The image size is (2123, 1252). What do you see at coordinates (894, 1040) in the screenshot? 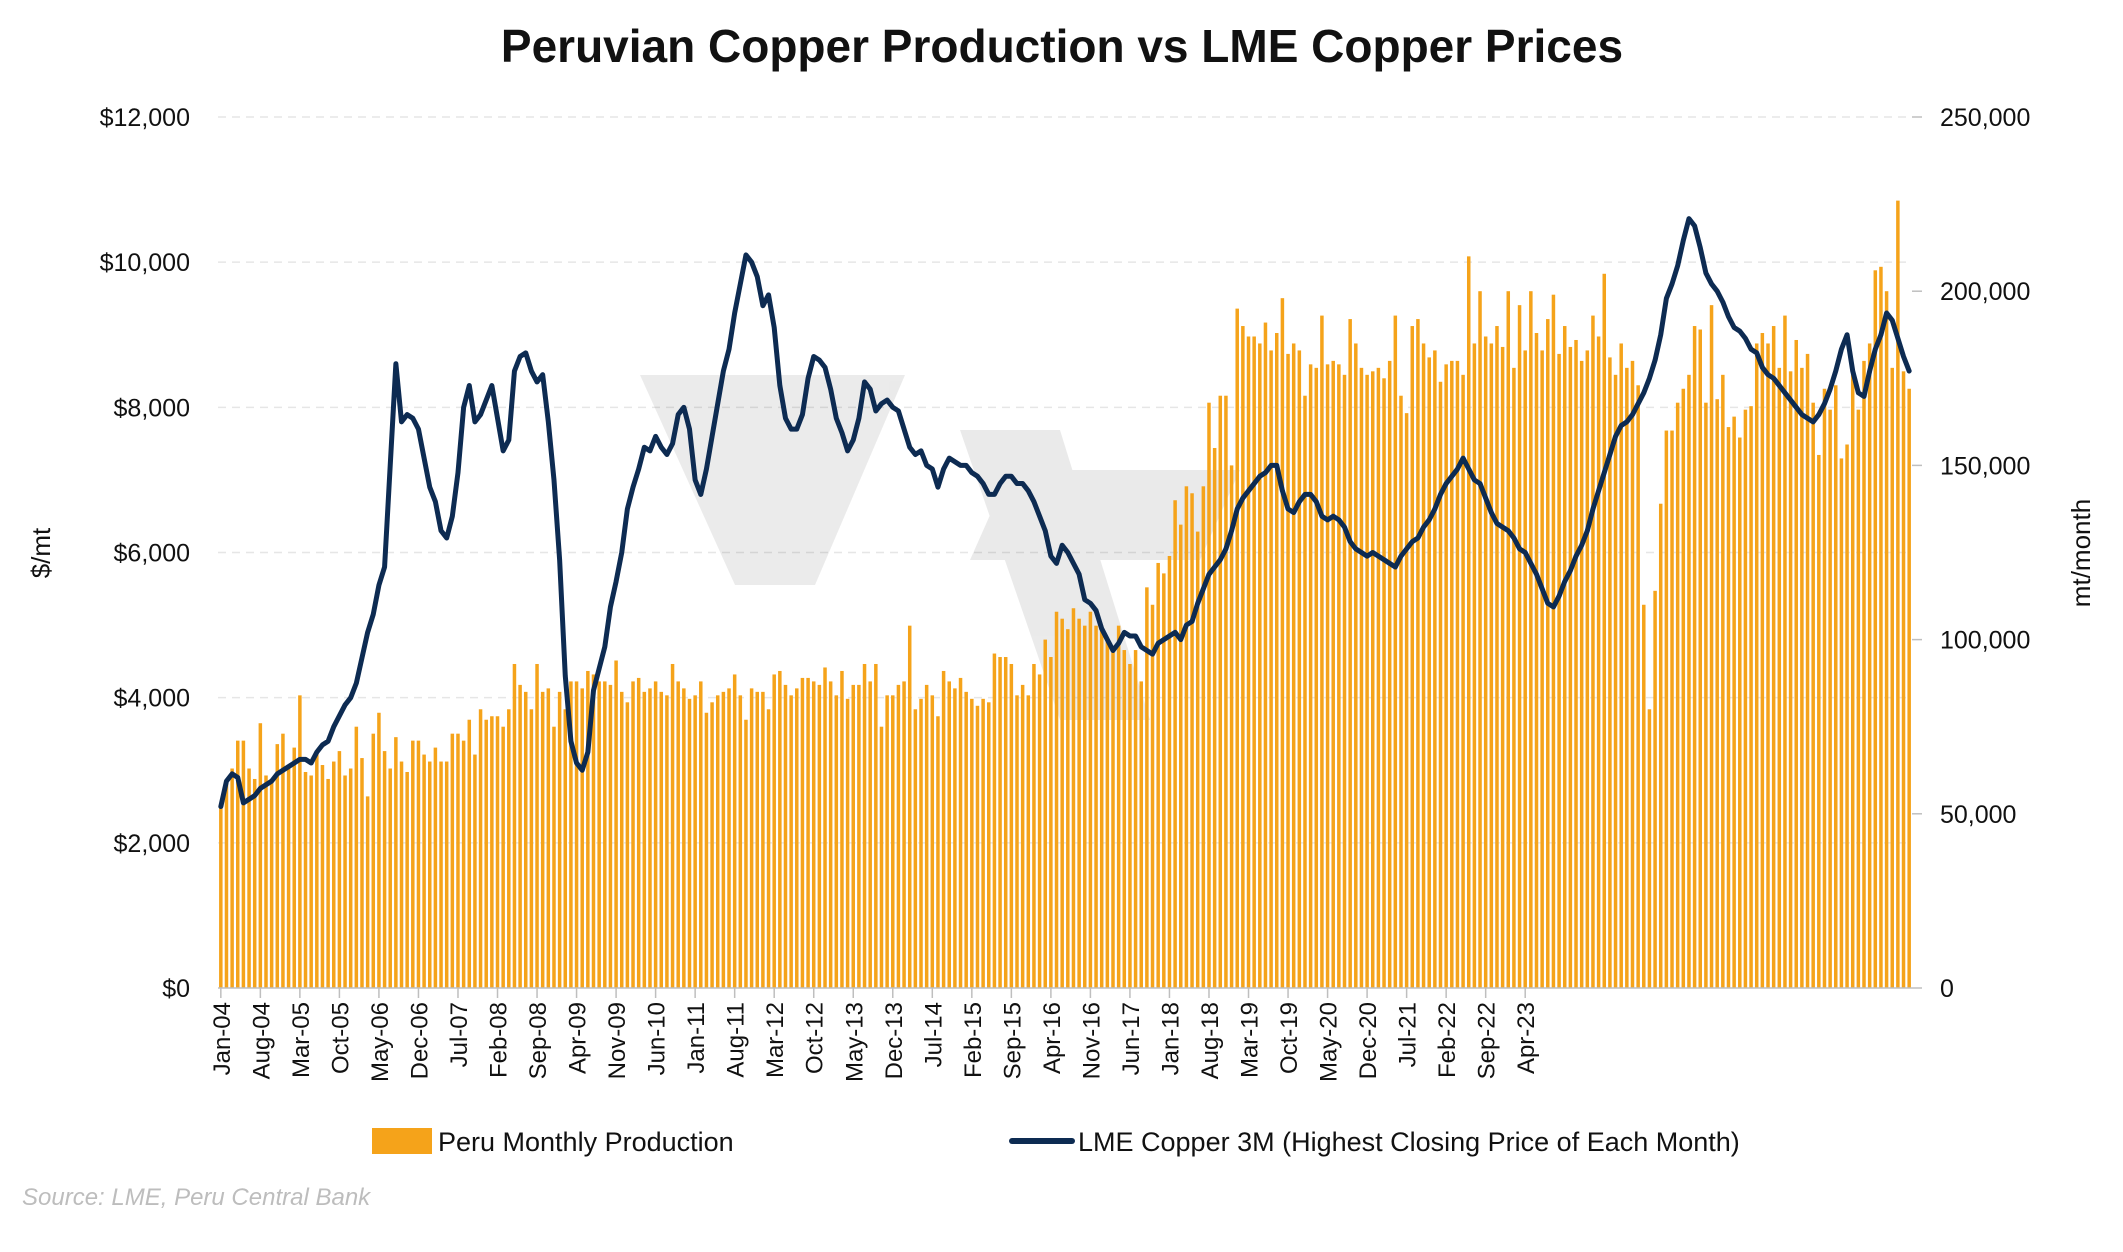
I see `x-tick-label: Dec-13` at bounding box center [894, 1040].